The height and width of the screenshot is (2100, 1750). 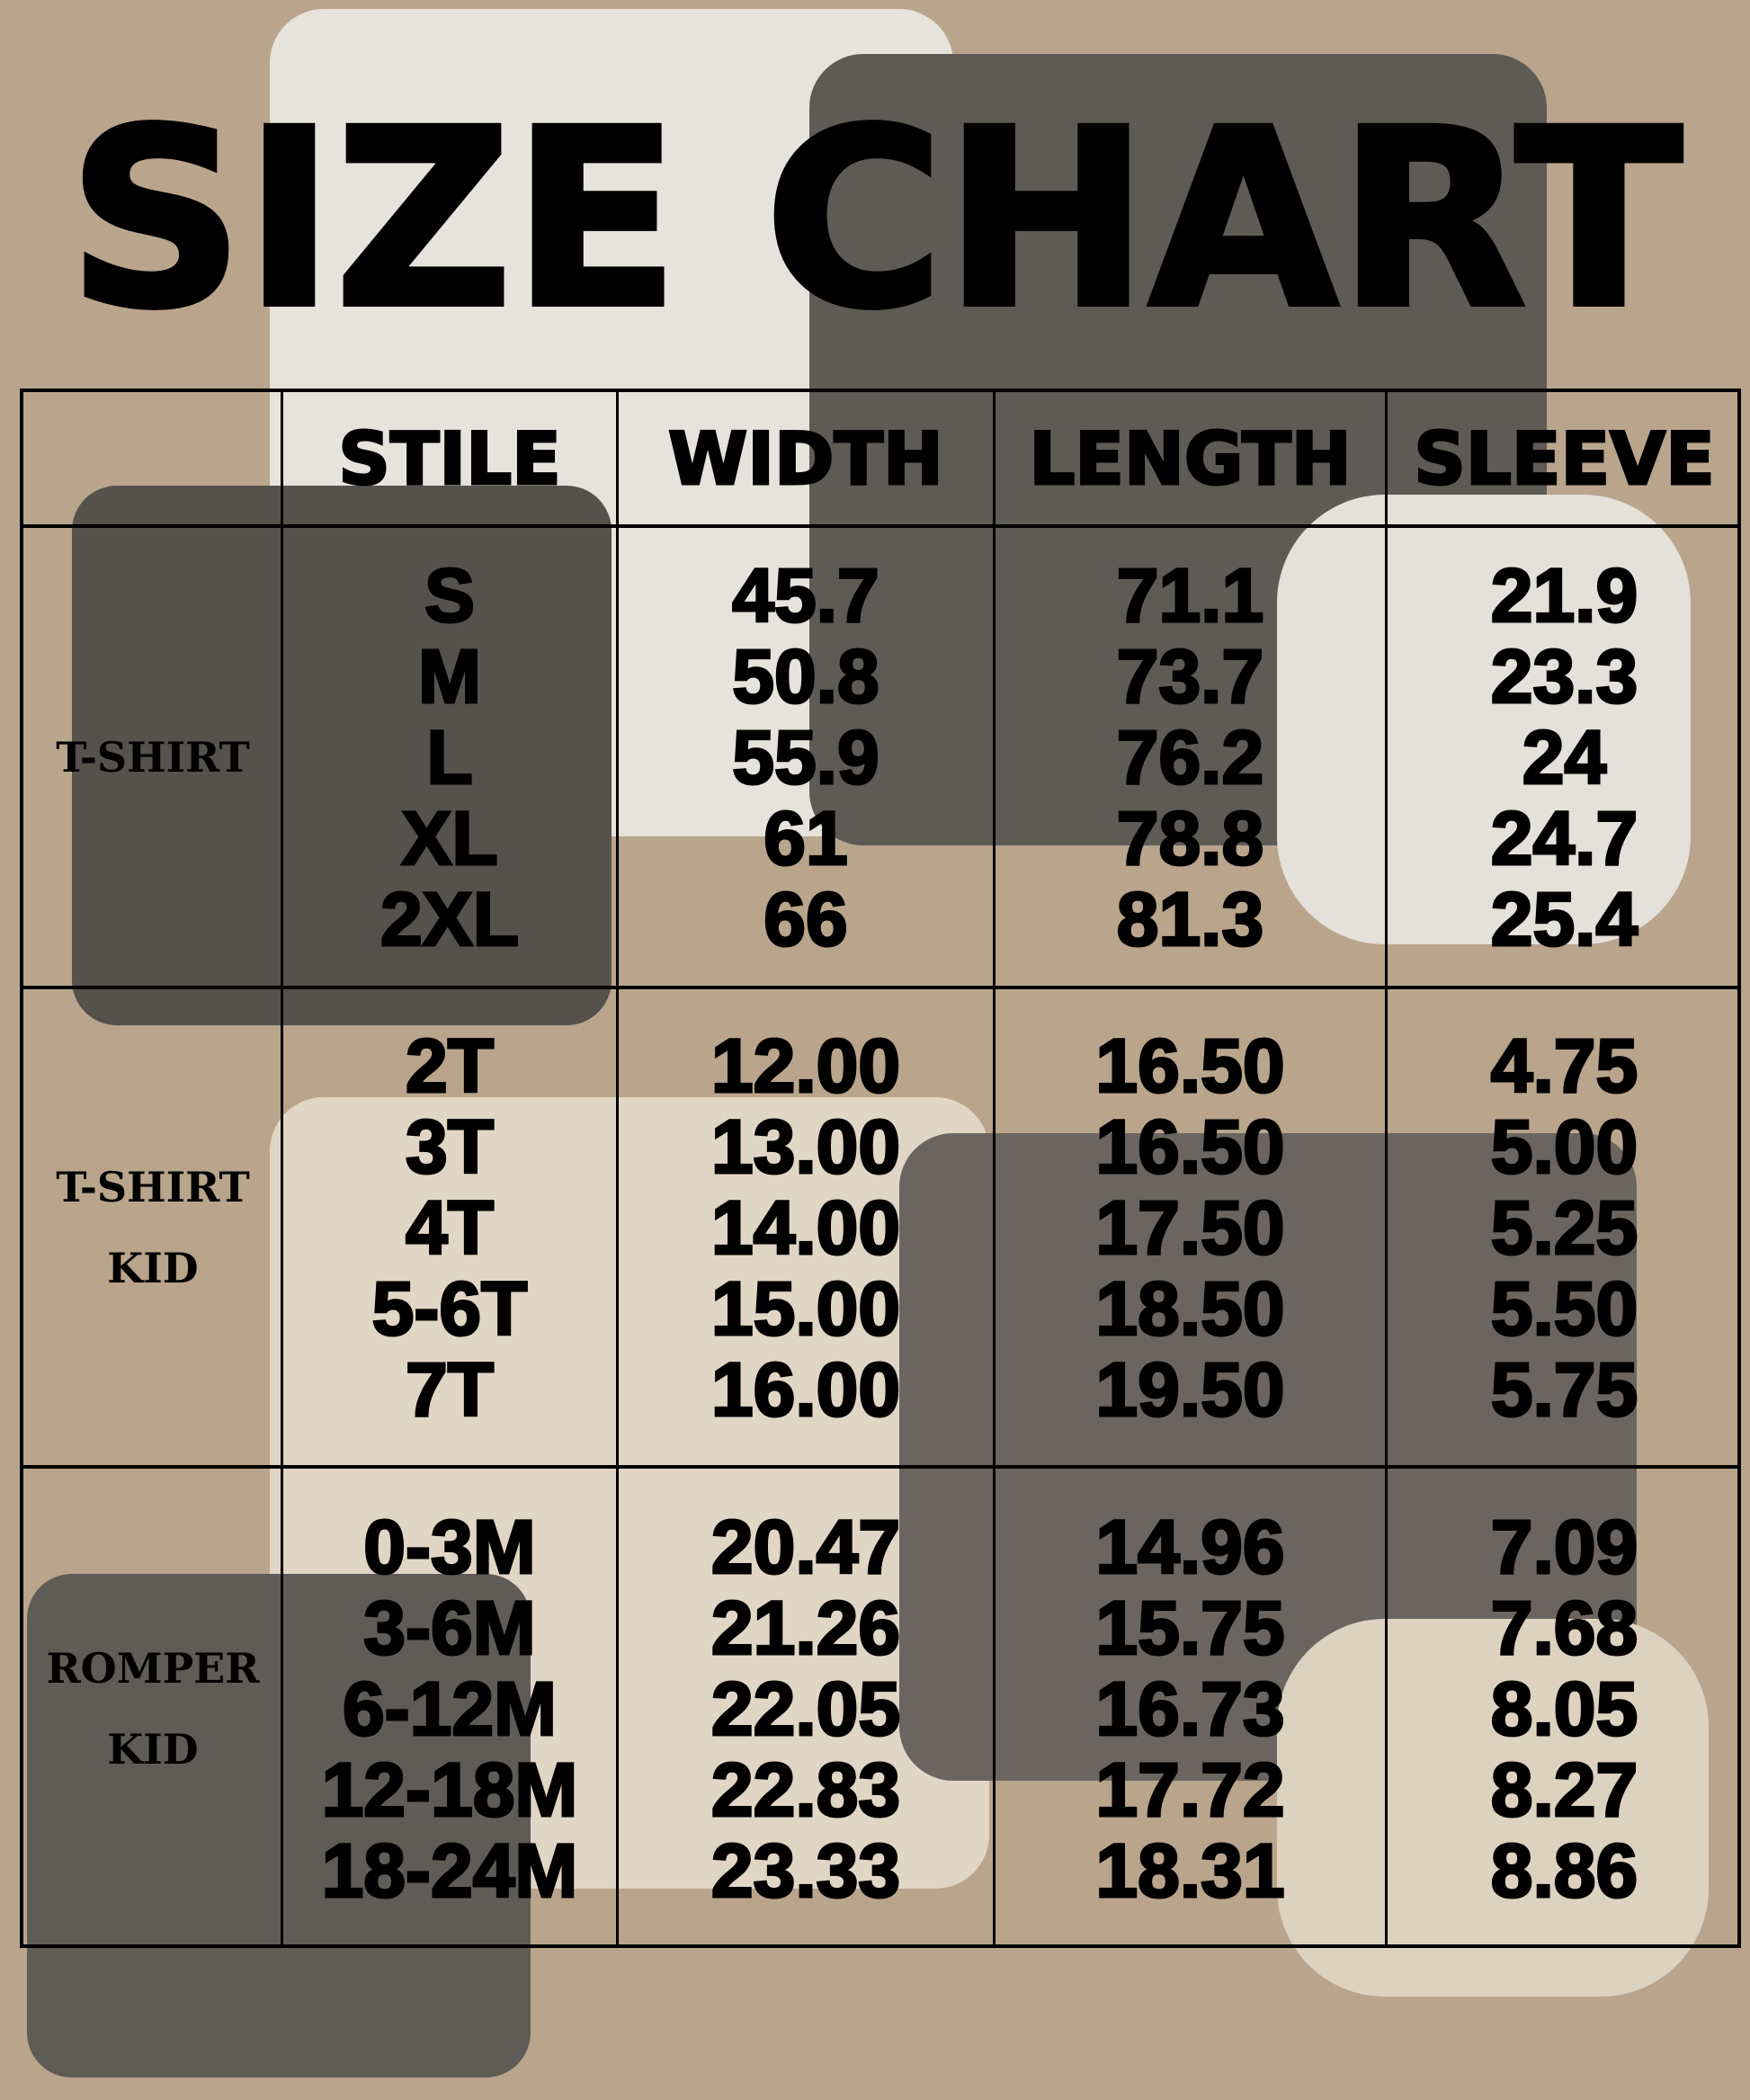 I want to click on length-value: 17.50, so click(x=1190, y=1227).